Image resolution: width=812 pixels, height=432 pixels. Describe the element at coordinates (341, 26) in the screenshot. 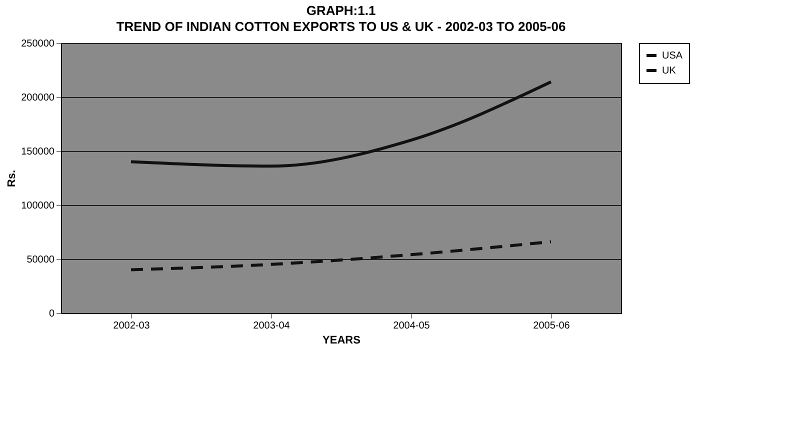

I see `chart-subtitle: TREND OF INDIAN COTTON EXPORTS TO US & UK - 2002-03 TO 2005-06` at that location.